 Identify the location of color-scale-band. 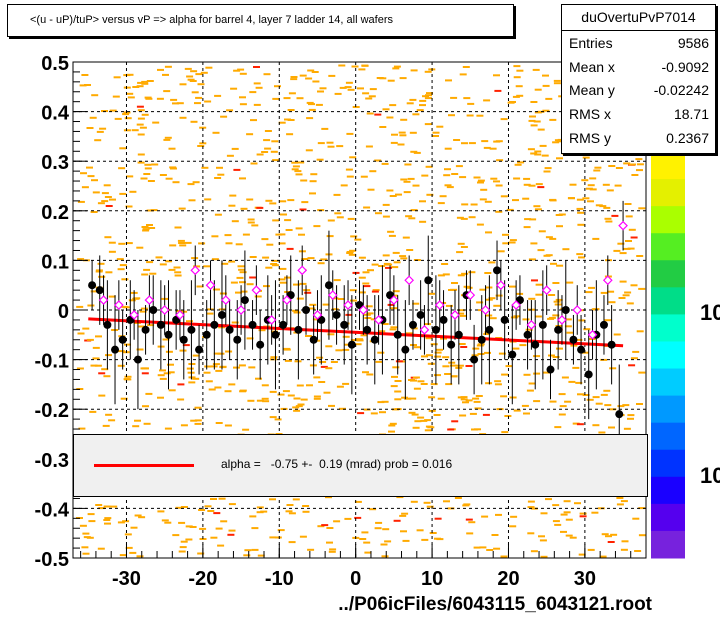
(668, 517).